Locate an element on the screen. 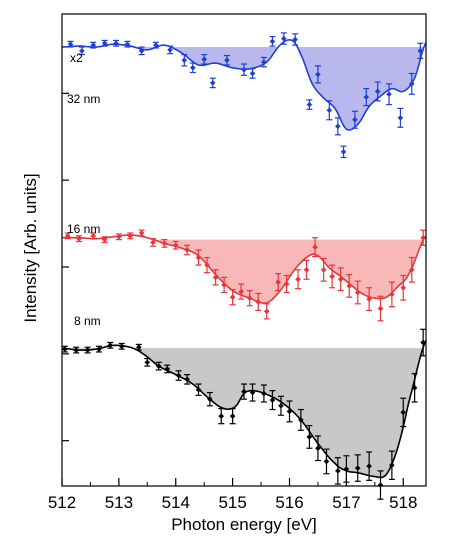 The height and width of the screenshot is (544, 474). x-tick-label: 515 is located at coordinates (232, 502).